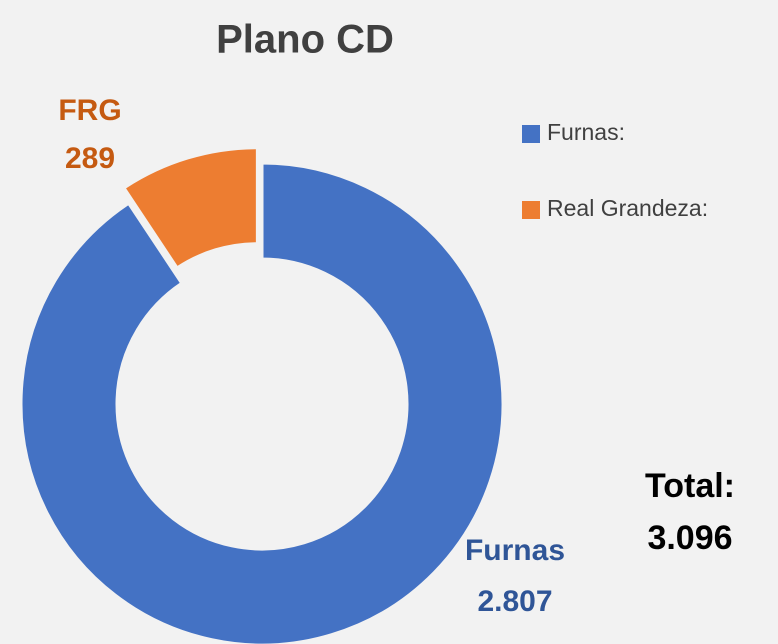 This screenshot has width=778, height=644. What do you see at coordinates (627, 208) in the screenshot?
I see `legend-label: Real Grandeza:` at bounding box center [627, 208].